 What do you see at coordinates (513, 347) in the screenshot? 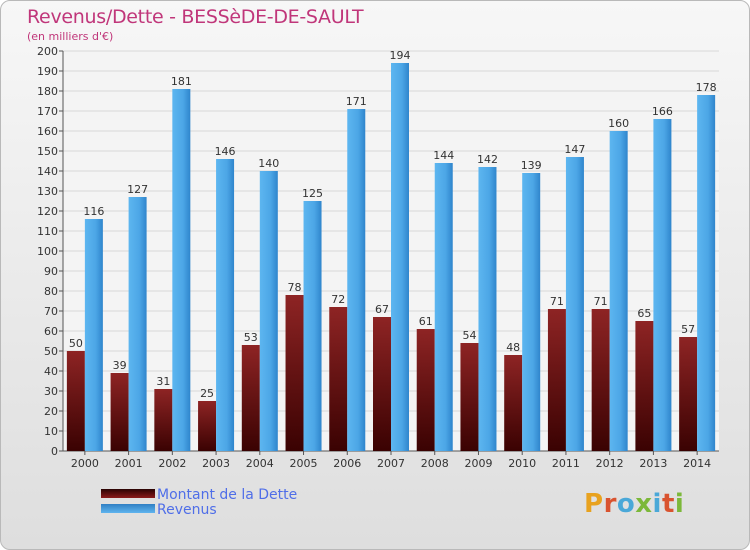
I see `data-label-debt: 48` at bounding box center [513, 347].